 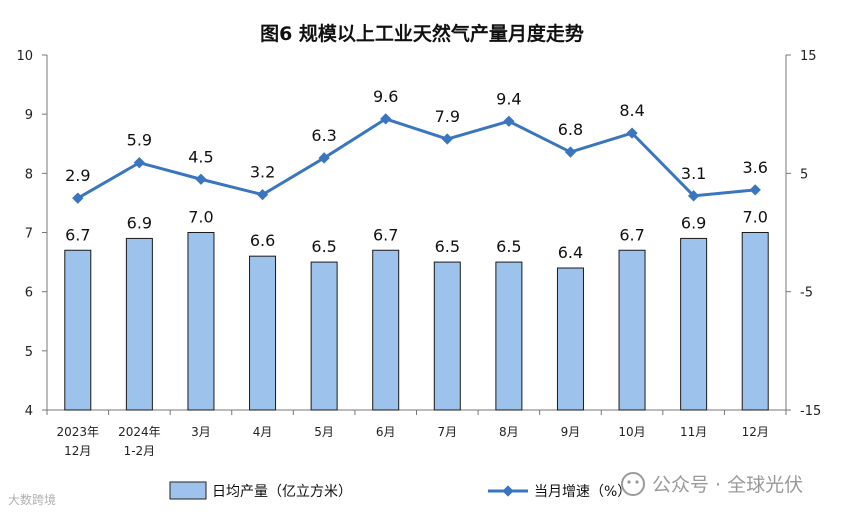 I want to click on y-left-ticks: 4 5 6 7 8 9 10, so click(x=31, y=234).